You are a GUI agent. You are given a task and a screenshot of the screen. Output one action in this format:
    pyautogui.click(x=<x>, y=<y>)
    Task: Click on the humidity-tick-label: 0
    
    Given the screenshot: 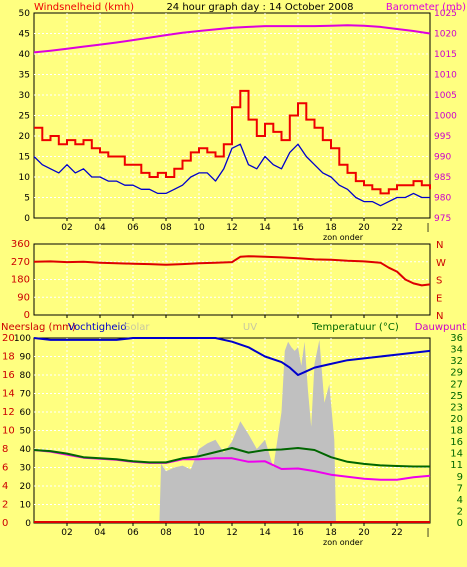 What is the action you would take?
    pyautogui.click(x=28, y=524)
    